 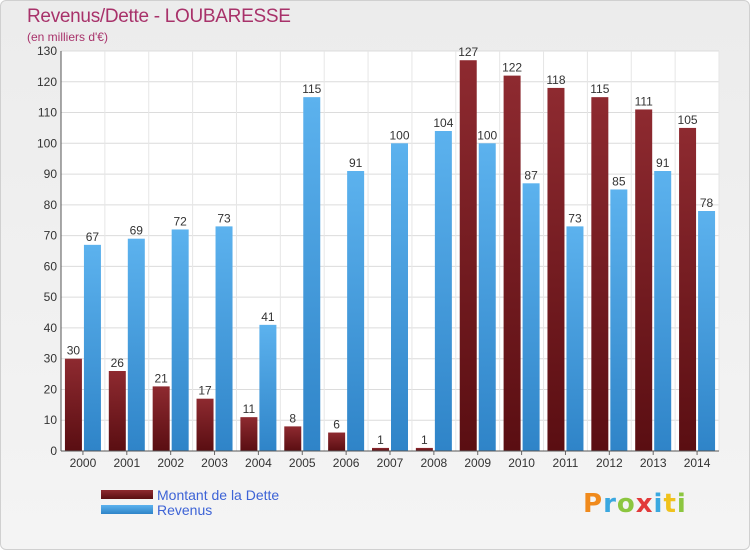 I want to click on legend-label-revenus: Revenus, so click(x=185, y=509).